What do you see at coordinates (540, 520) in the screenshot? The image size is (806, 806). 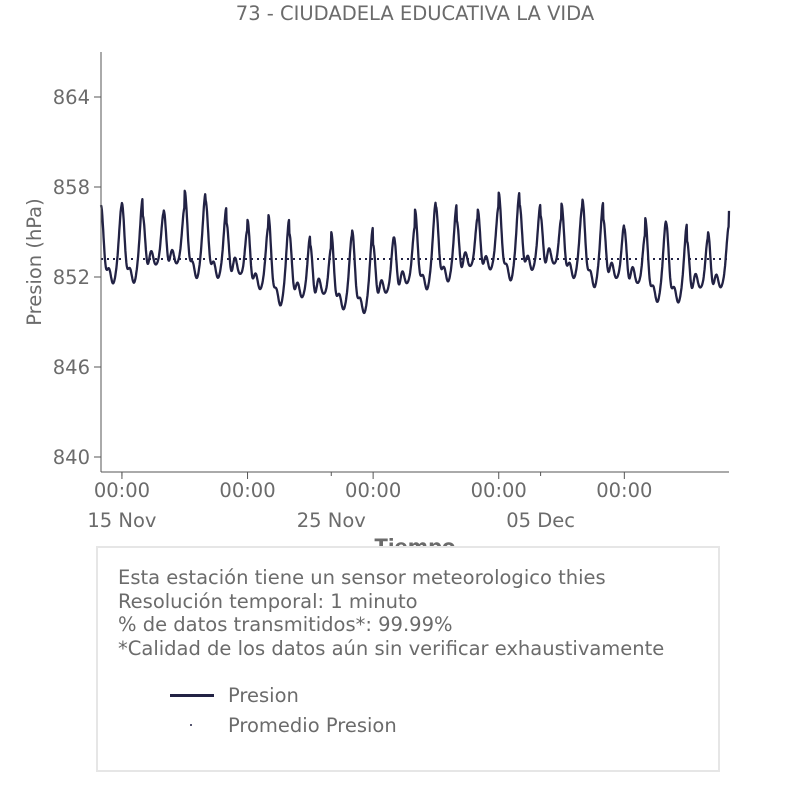 I see `x-date-label: 05 Dec` at bounding box center [540, 520].